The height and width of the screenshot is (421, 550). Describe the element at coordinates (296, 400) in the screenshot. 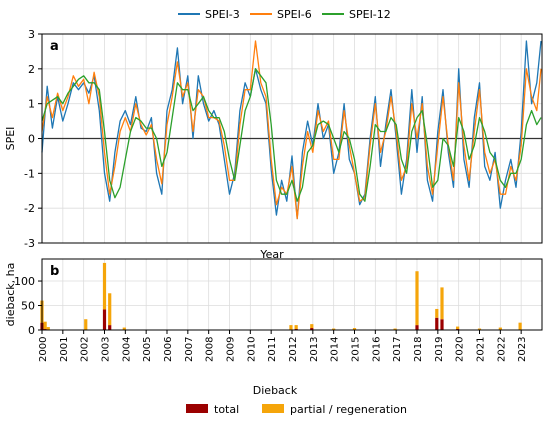

I see `dieback-legend: Dieback total partial / regeneration` at that location.